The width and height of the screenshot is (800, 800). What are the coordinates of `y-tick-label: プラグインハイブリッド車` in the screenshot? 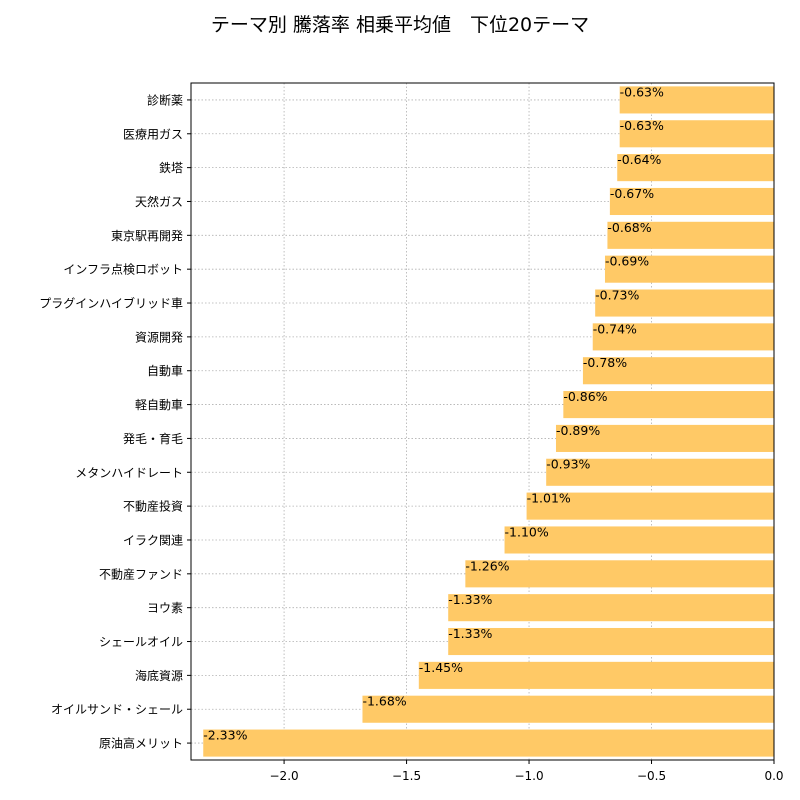 It's located at (111, 303).